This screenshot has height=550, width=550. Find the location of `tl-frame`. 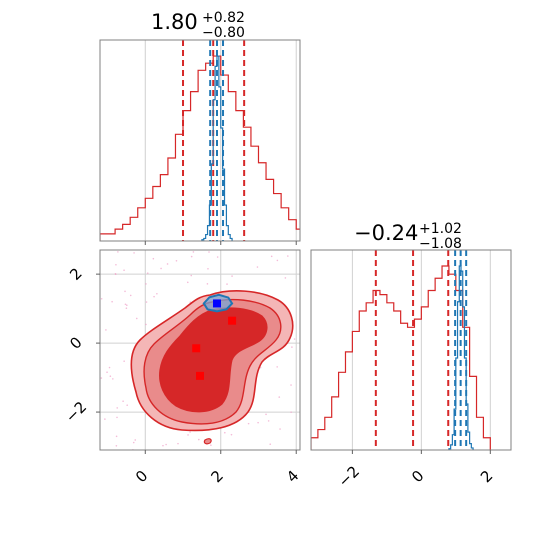

tl-frame is located at coordinates (200, 140).